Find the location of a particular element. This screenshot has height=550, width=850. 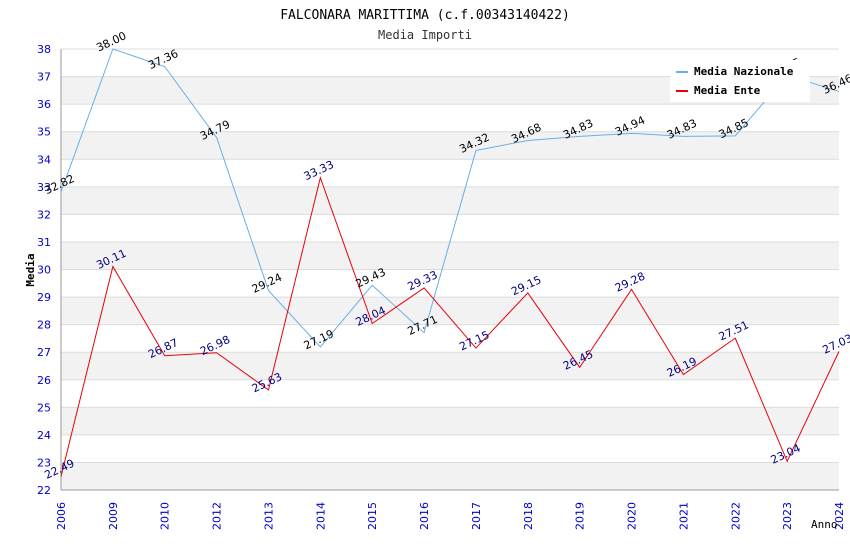

x-tick-label: 2010 is located at coordinates (165, 516).